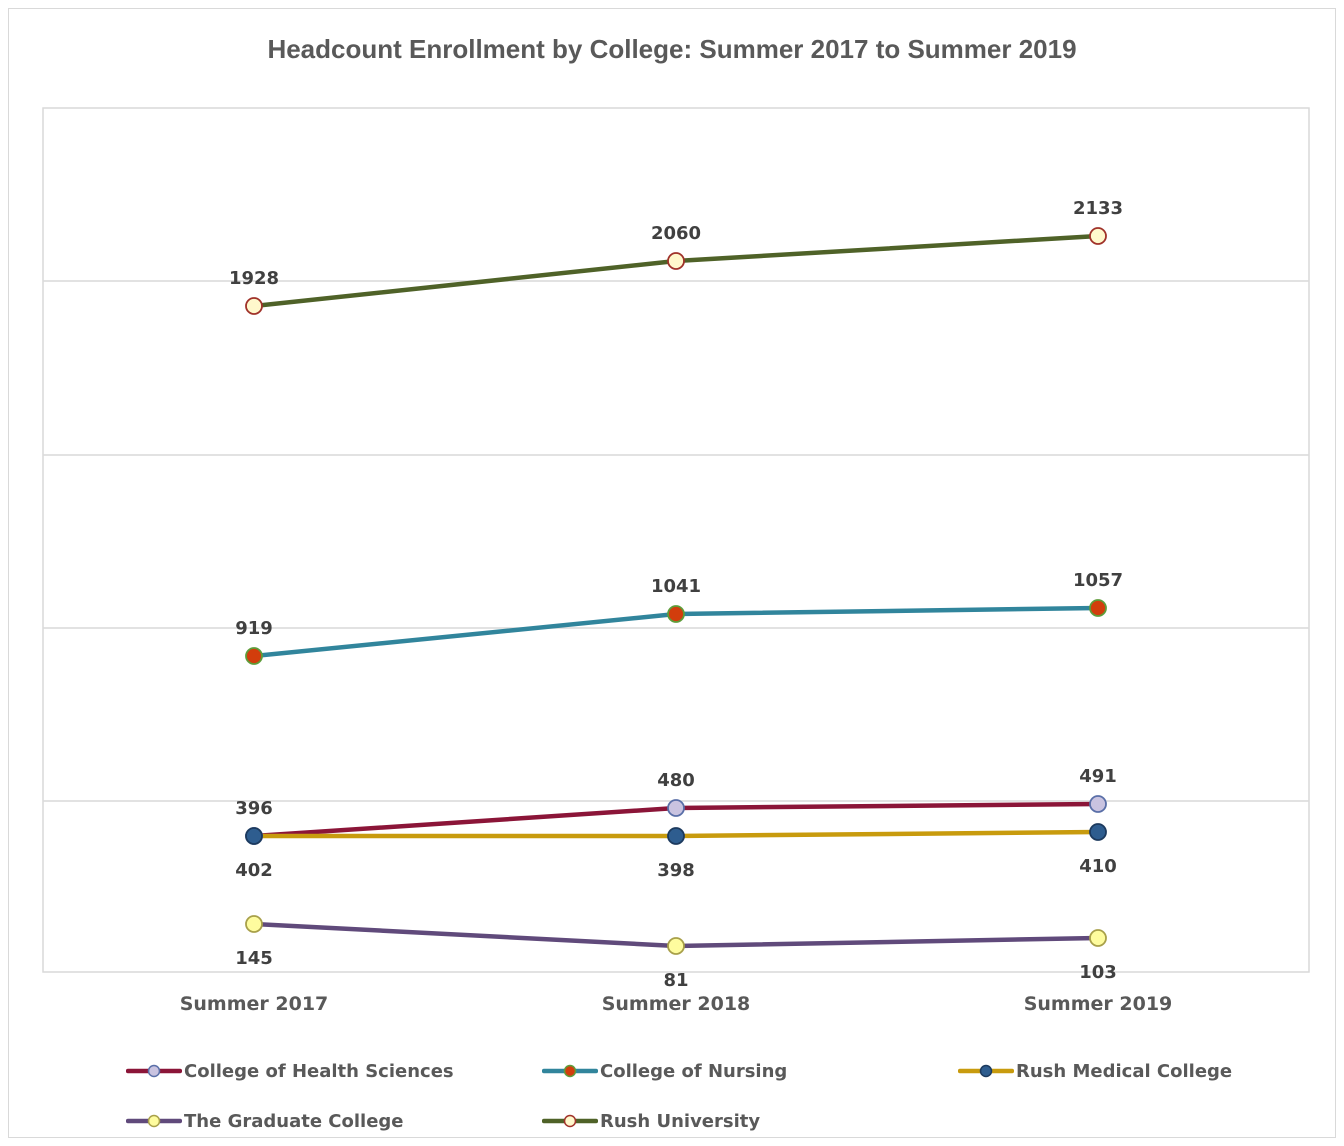 The height and width of the screenshot is (1146, 1344). I want to click on data-label: 402, so click(254, 870).